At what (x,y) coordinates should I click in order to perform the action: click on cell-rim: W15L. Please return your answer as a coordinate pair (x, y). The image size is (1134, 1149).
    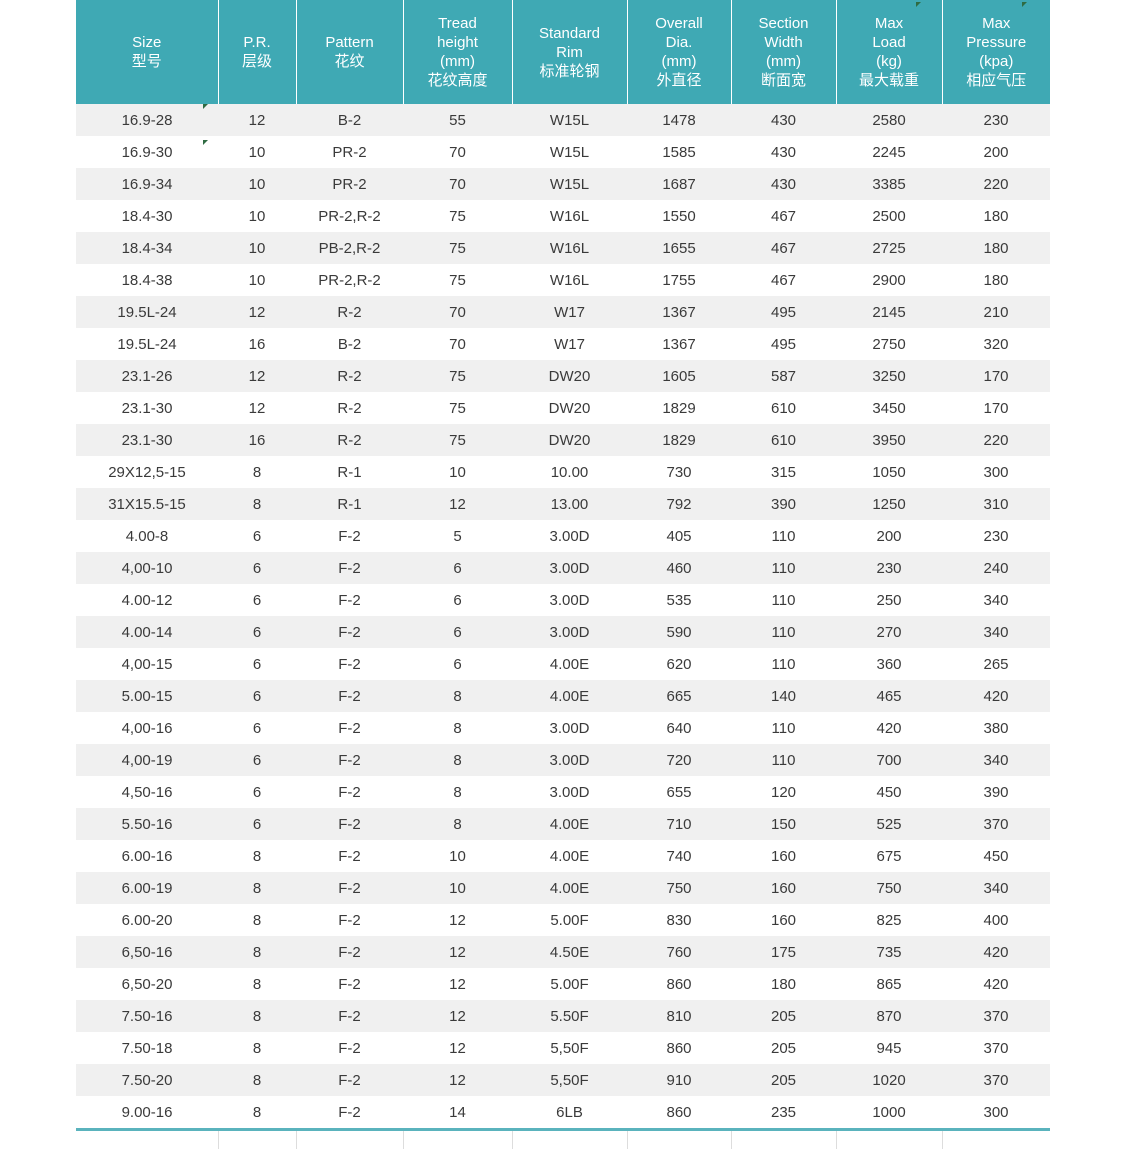
    Looking at the image, I should click on (569, 184).